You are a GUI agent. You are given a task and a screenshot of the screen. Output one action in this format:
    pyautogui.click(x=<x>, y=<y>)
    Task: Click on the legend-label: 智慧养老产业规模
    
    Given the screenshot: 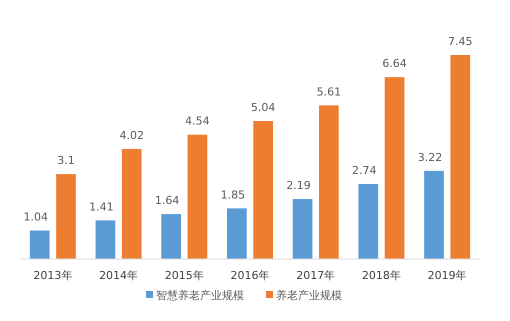 What is the action you would take?
    pyautogui.click(x=200, y=295)
    